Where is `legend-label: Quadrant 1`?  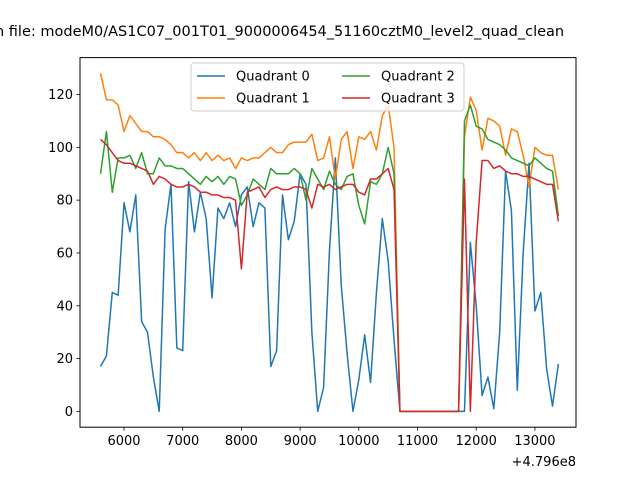 legend-label: Quadrant 1 is located at coordinates (273, 99).